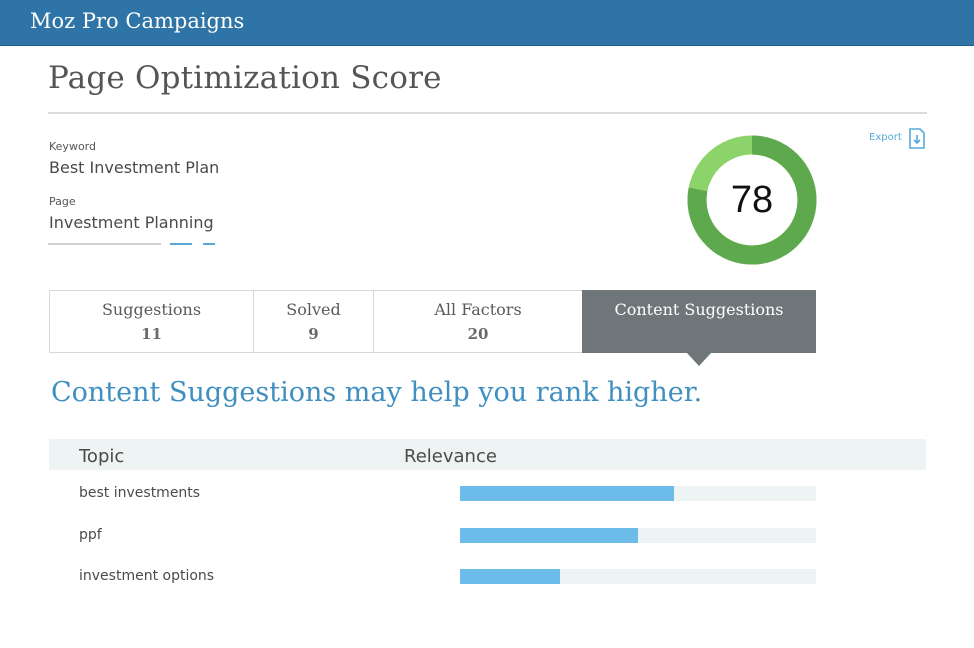 This screenshot has width=974, height=648. I want to click on tab-suggestions: Suggestions 11, so click(151, 321).